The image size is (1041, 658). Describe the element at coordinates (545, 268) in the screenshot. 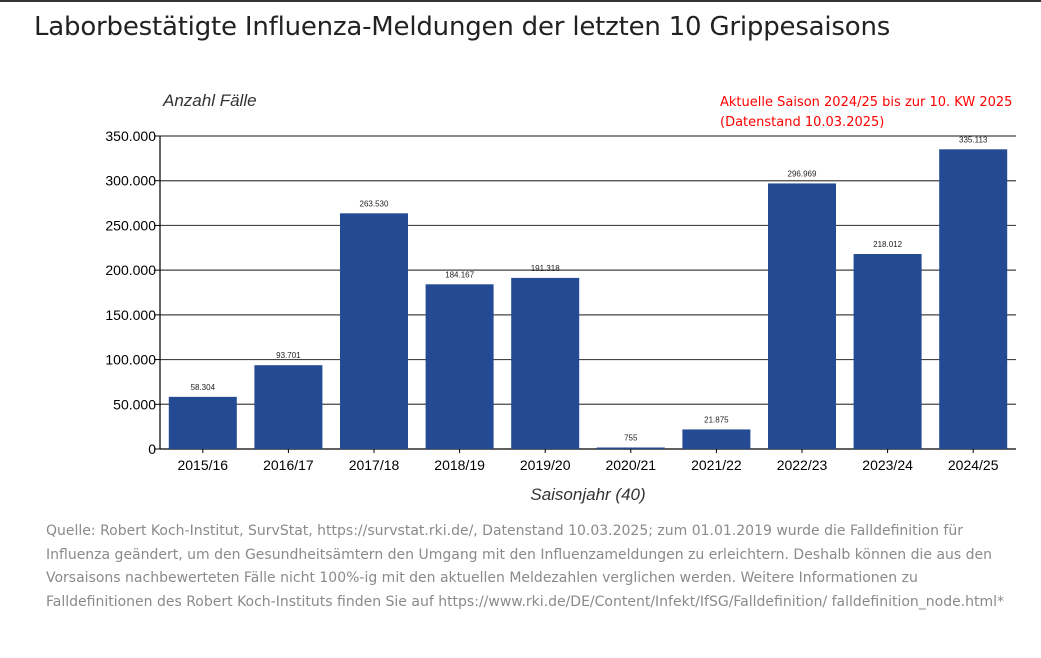

I see `data-label: 191.318` at that location.